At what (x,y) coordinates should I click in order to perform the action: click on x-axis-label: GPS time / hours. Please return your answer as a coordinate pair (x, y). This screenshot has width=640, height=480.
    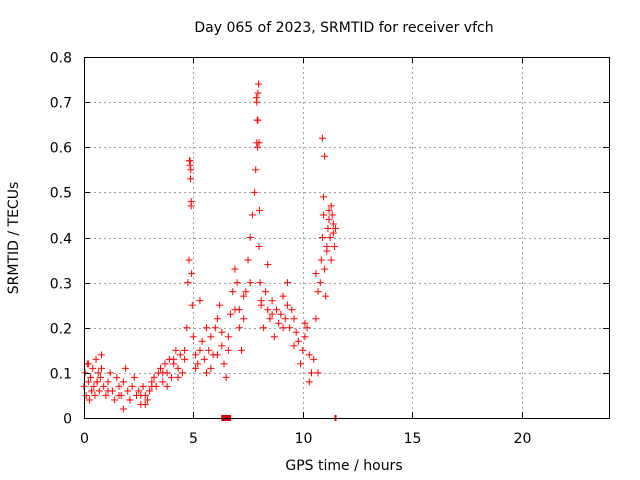
    Looking at the image, I should click on (343, 466).